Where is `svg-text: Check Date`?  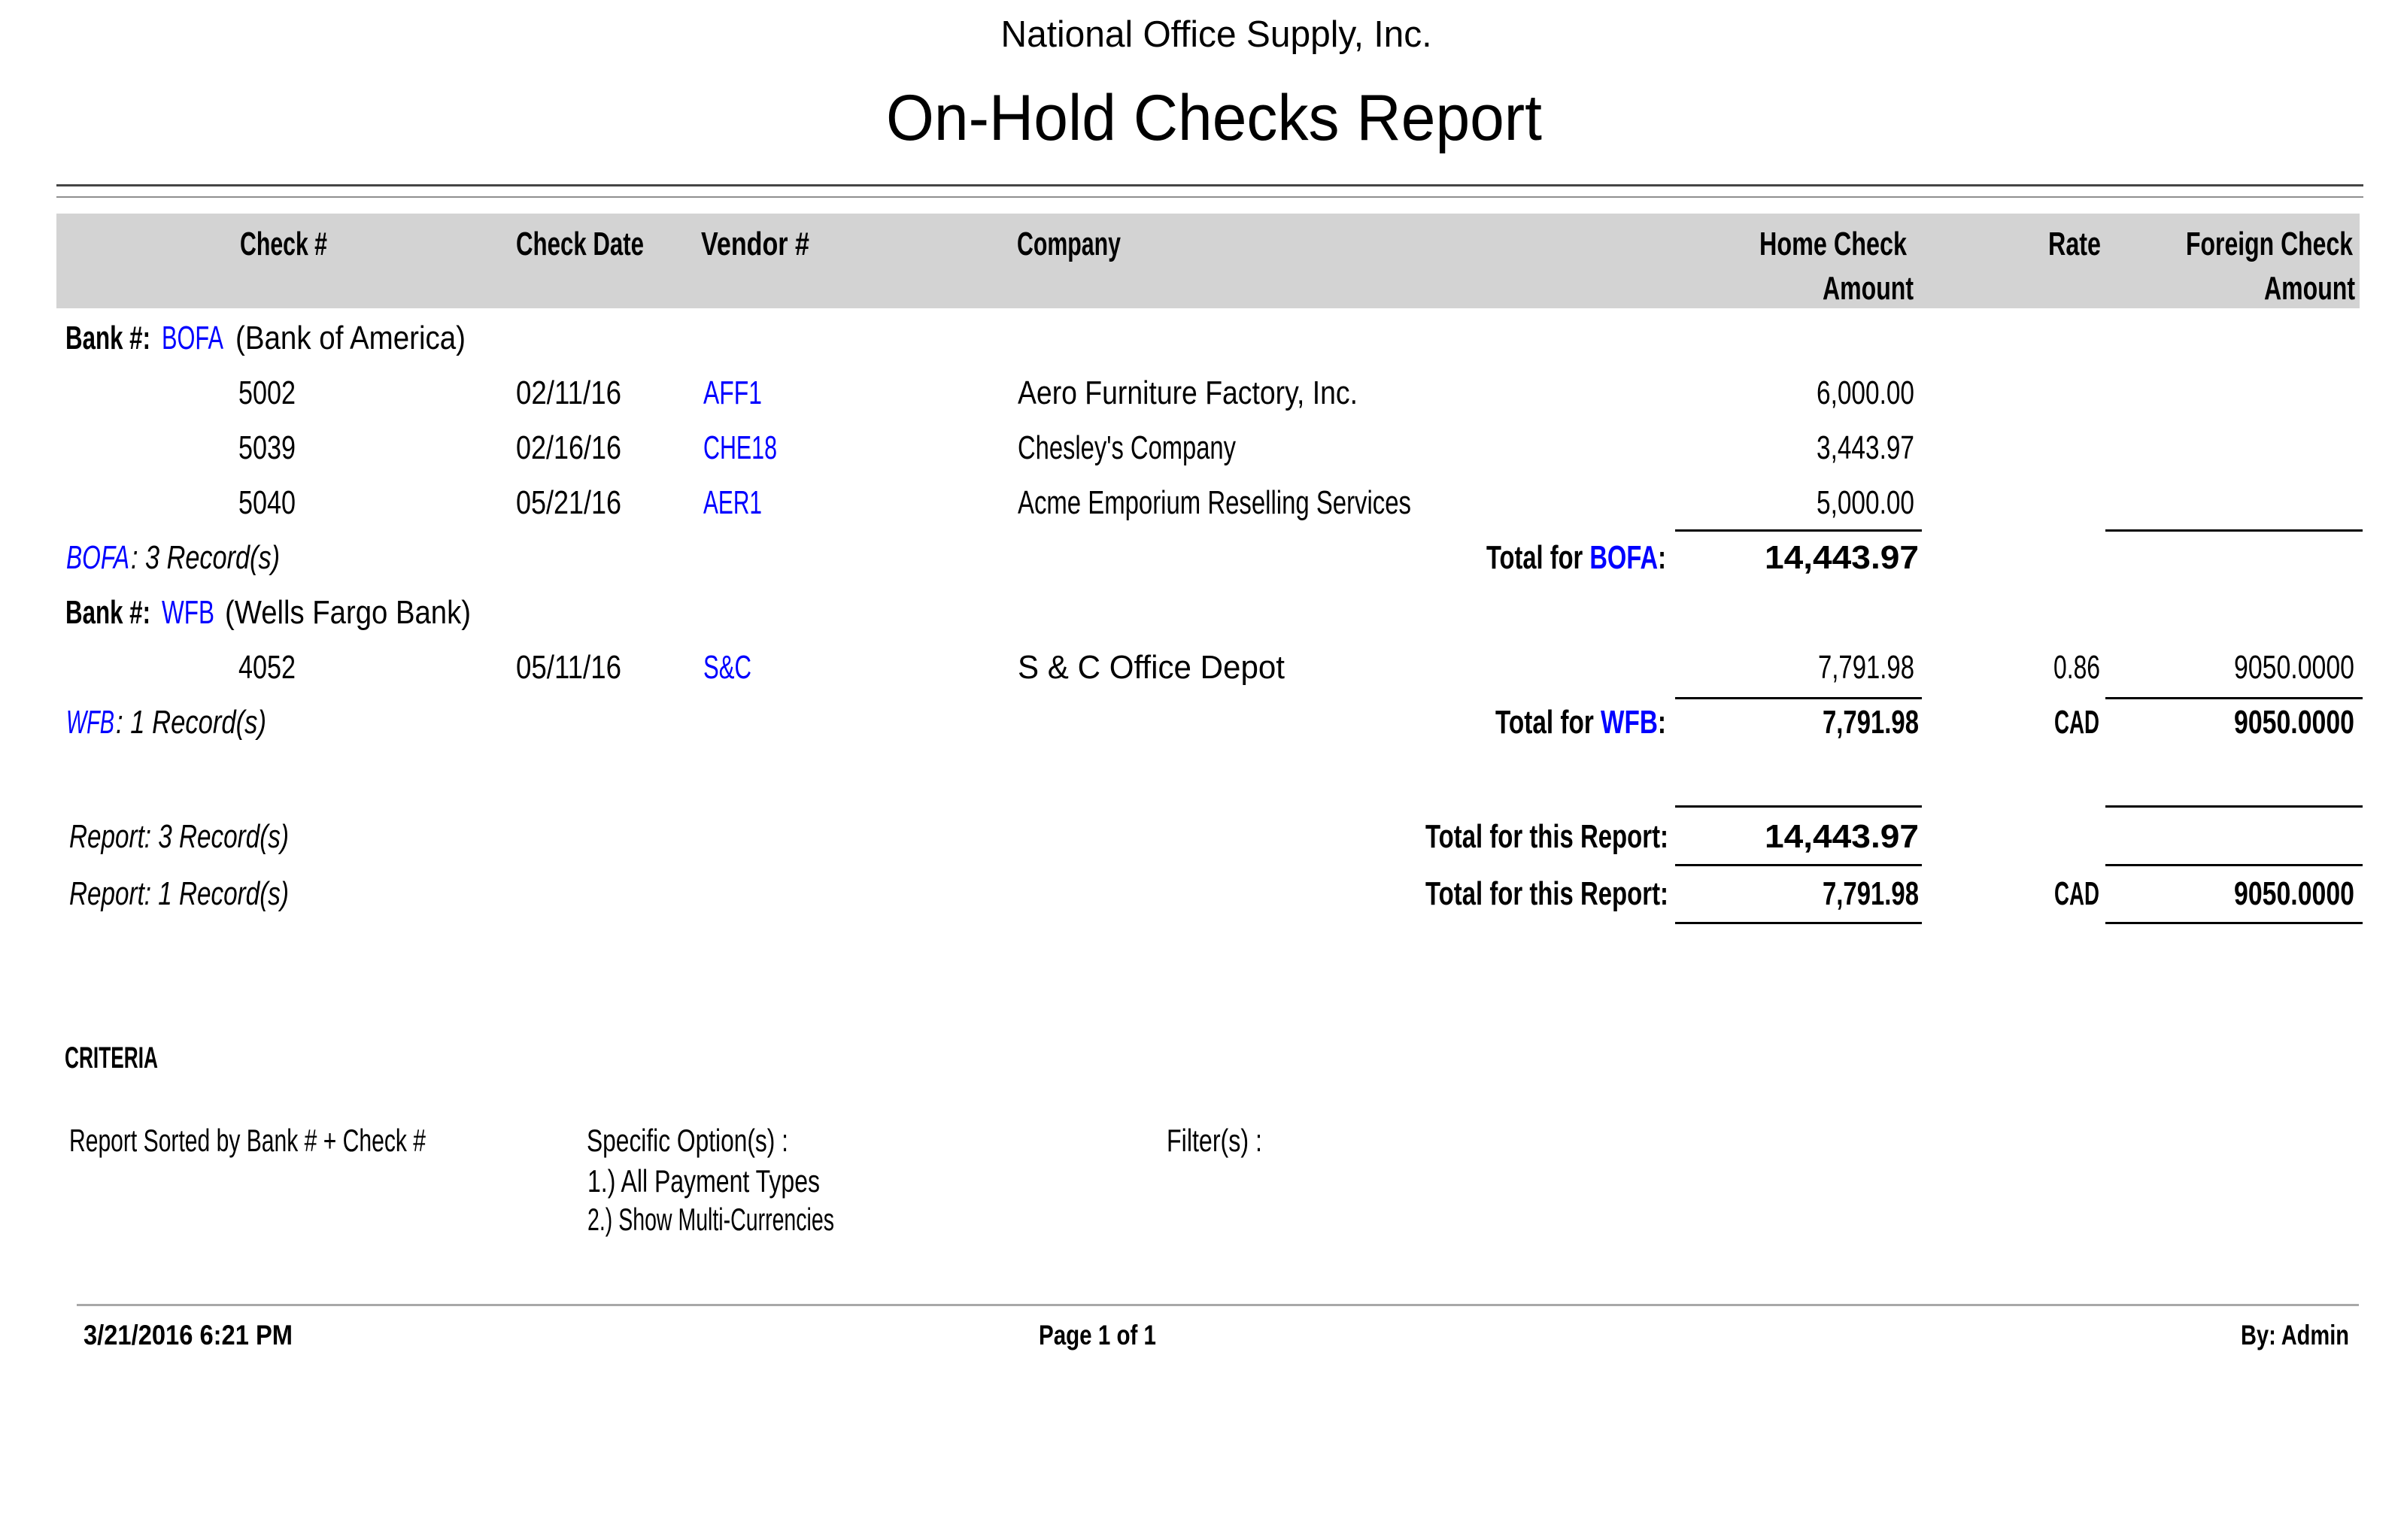
svg-text: Check Date is located at coordinates (580, 244).